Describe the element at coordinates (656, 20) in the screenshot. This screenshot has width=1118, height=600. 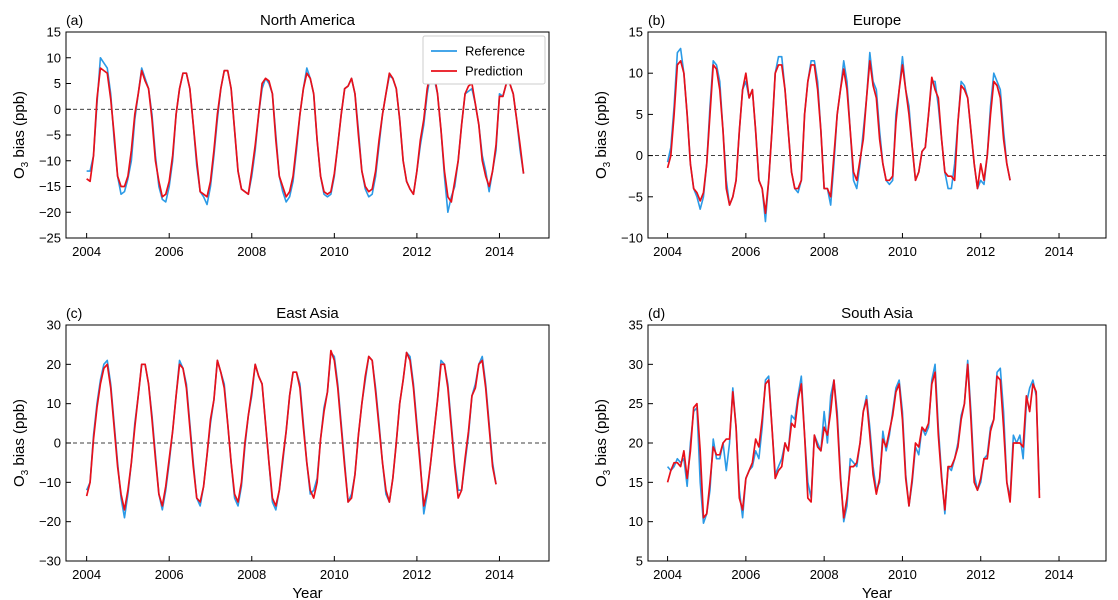
I see `panel-label: (b)` at that location.